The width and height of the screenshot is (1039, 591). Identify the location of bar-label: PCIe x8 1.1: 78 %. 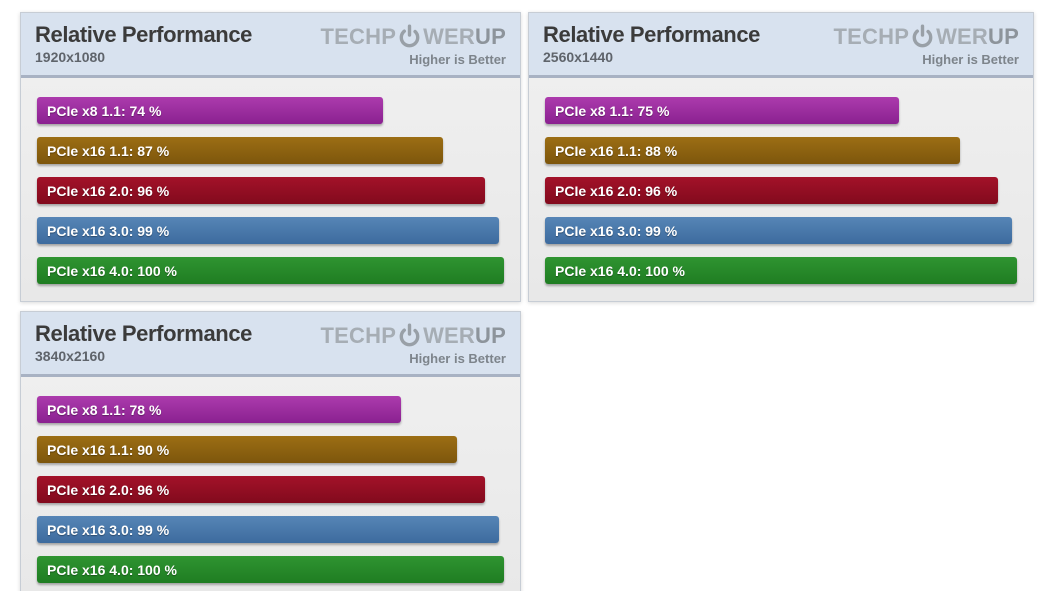
(104, 409).